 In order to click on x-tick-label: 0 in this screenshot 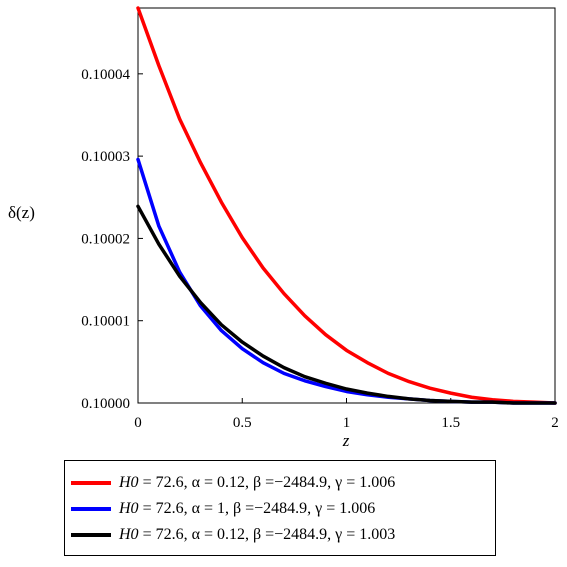, I will do `click(138, 423)`.